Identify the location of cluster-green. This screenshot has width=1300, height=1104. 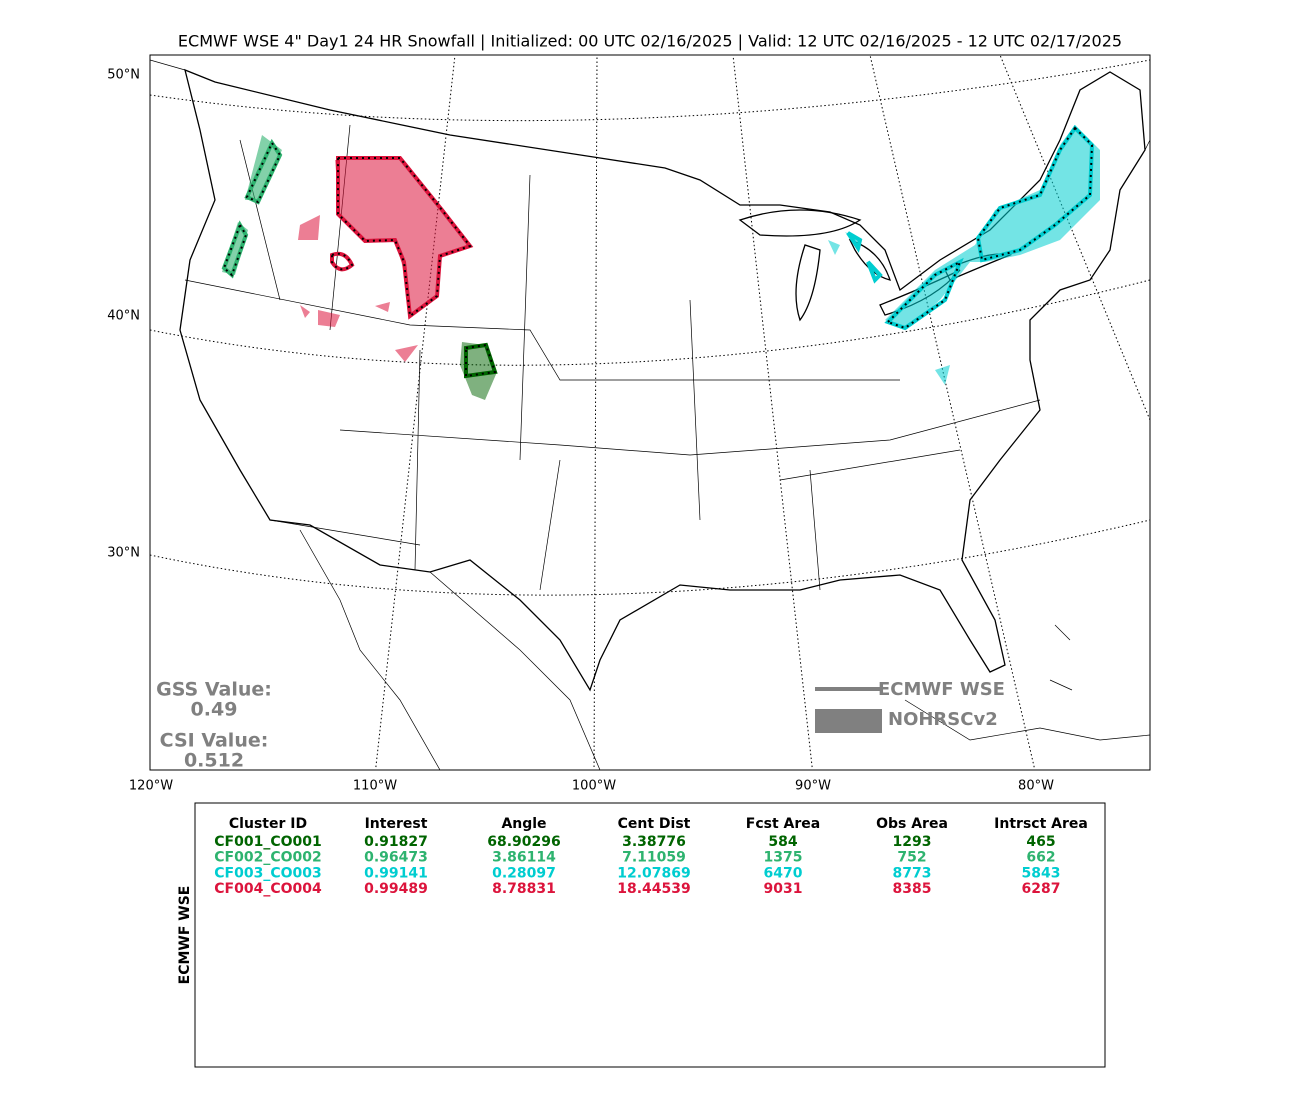
(252, 207).